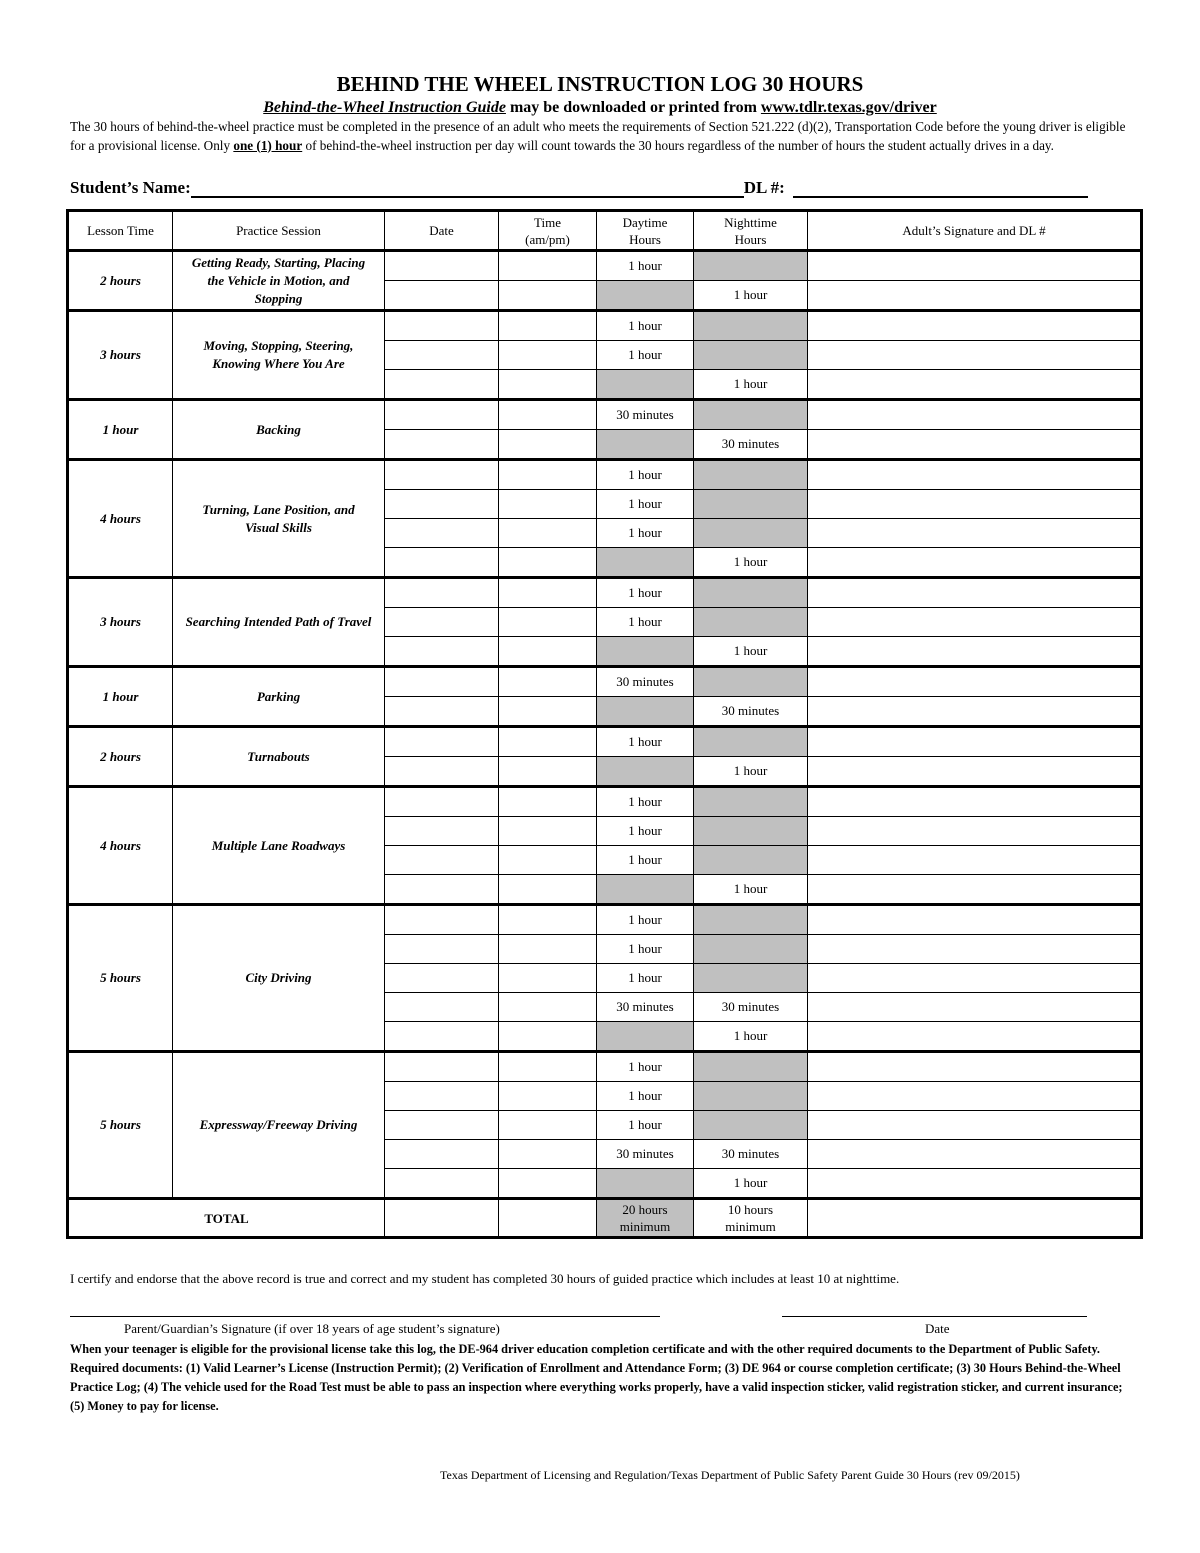 Image resolution: width=1200 pixels, height=1553 pixels. I want to click on date-line, so click(934, 1316).